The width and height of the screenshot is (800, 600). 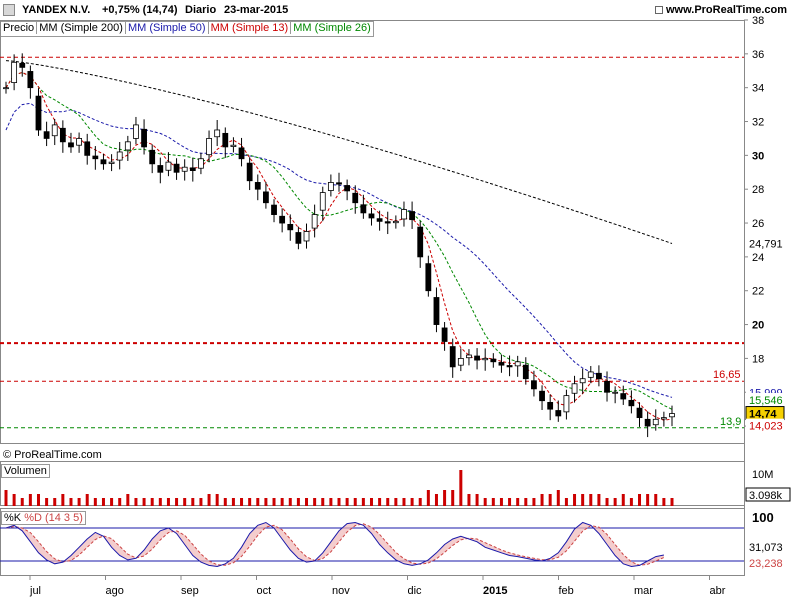 What do you see at coordinates (730, 422) in the screenshot?
I see `level-label: 13,9` at bounding box center [730, 422].